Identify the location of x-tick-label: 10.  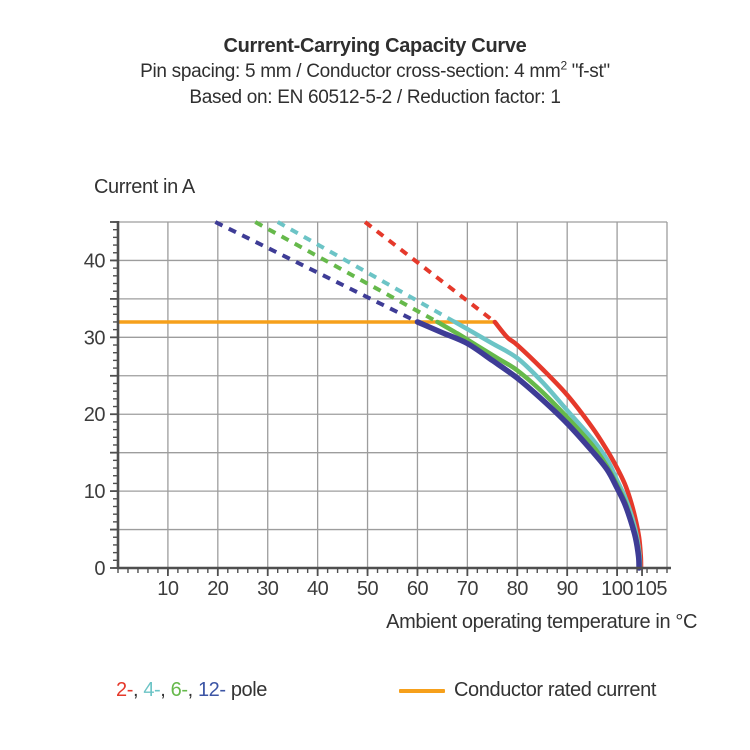
(168, 589).